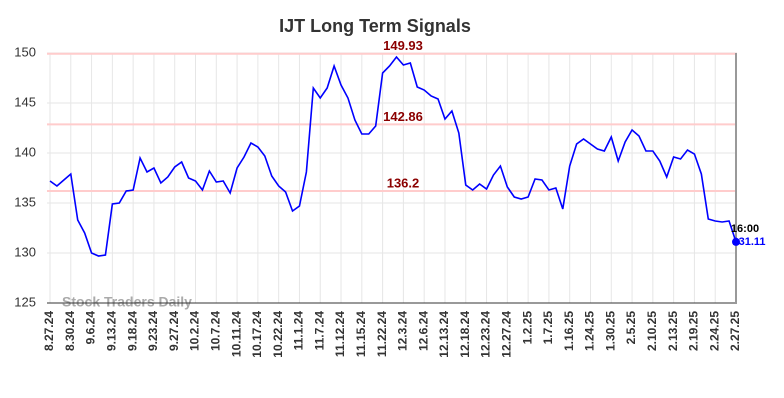 The width and height of the screenshot is (784, 398). Describe the element at coordinates (153, 331) in the screenshot. I see `x-tick-label: 9.23.24` at that location.